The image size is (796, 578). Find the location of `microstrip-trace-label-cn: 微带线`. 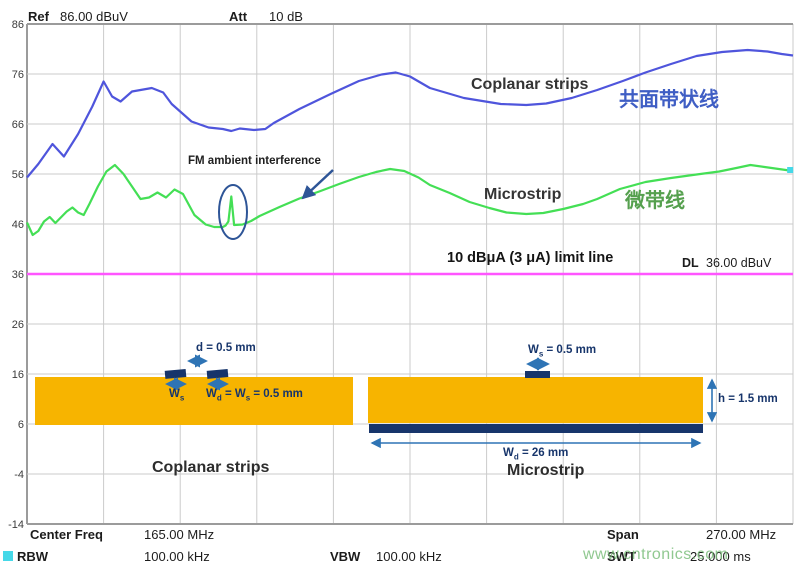

microstrip-trace-label-cn: 微带线 is located at coordinates (655, 201).